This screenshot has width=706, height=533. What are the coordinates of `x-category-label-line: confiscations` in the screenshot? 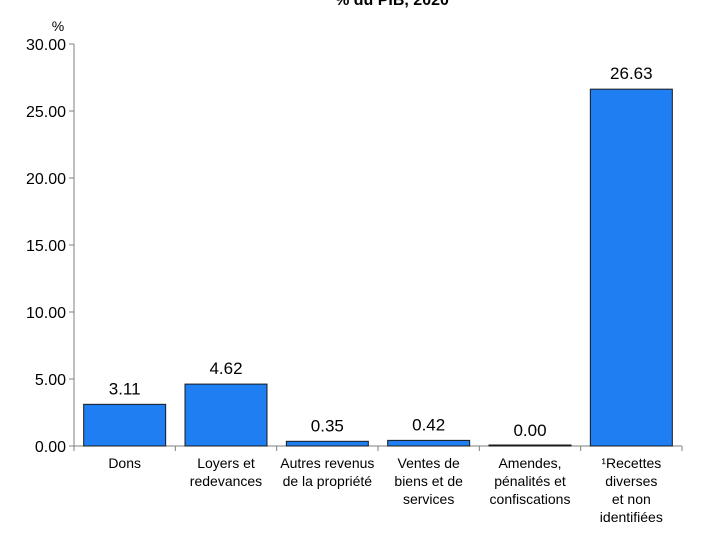 It's located at (530, 499).